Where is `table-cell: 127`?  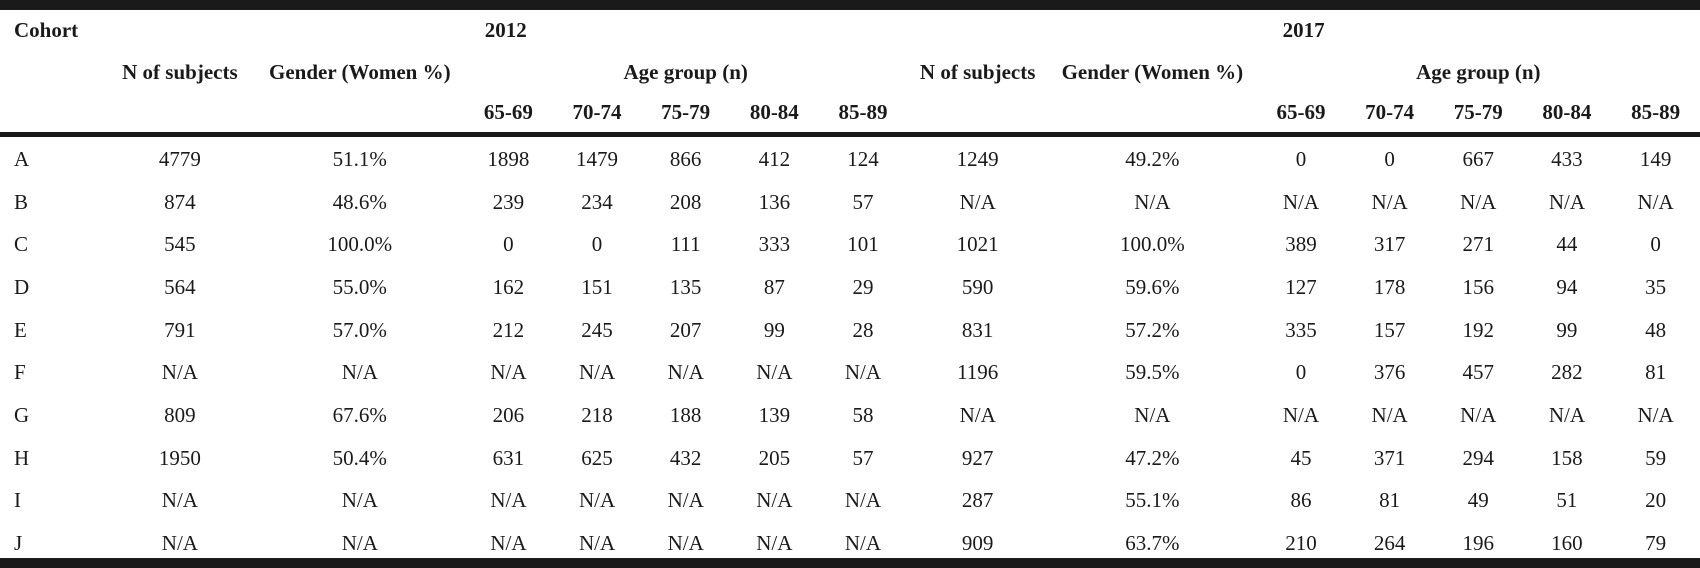 table-cell: 127 is located at coordinates (1301, 286).